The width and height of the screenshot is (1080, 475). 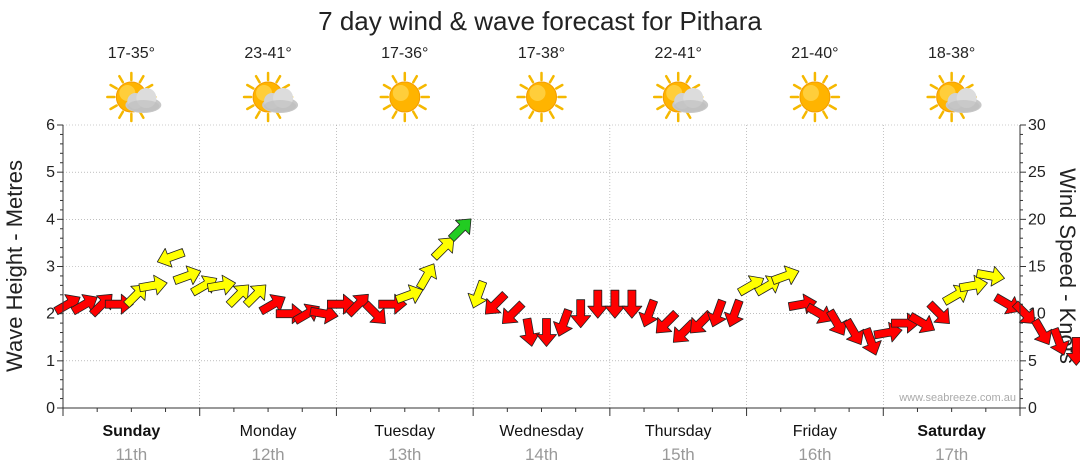 I want to click on right-tick-label: 25, so click(x=1037, y=172).